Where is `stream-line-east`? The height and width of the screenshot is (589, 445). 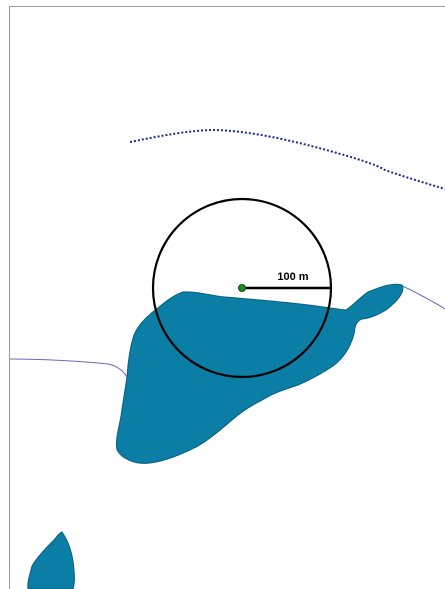
stream-line-east is located at coordinates (423, 297).